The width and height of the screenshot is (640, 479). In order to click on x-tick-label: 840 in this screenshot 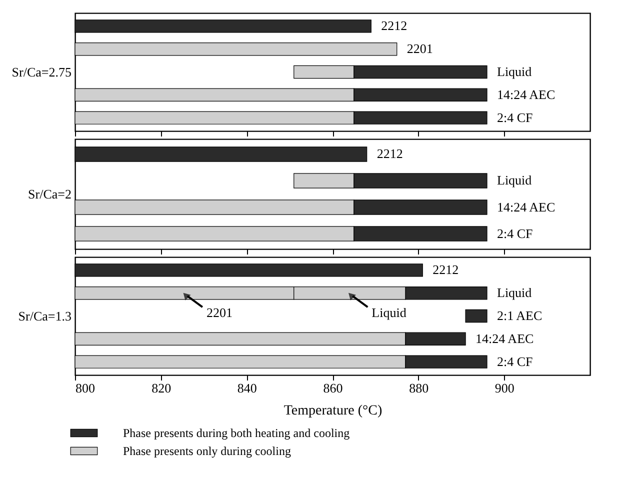, I will do `click(247, 388)`.